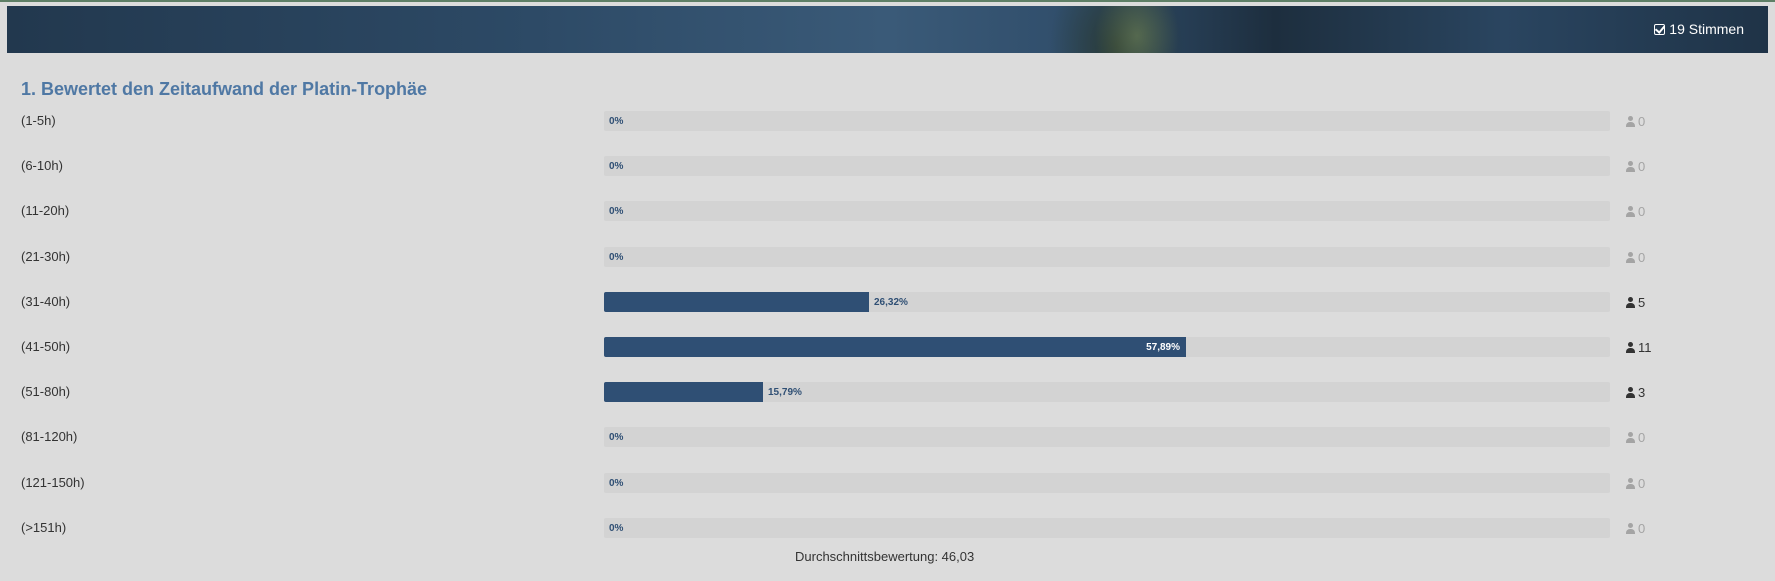 The width and height of the screenshot is (1775, 581). Describe the element at coordinates (1642, 392) in the screenshot. I see `poll-option-vote-count-value: 3` at that location.